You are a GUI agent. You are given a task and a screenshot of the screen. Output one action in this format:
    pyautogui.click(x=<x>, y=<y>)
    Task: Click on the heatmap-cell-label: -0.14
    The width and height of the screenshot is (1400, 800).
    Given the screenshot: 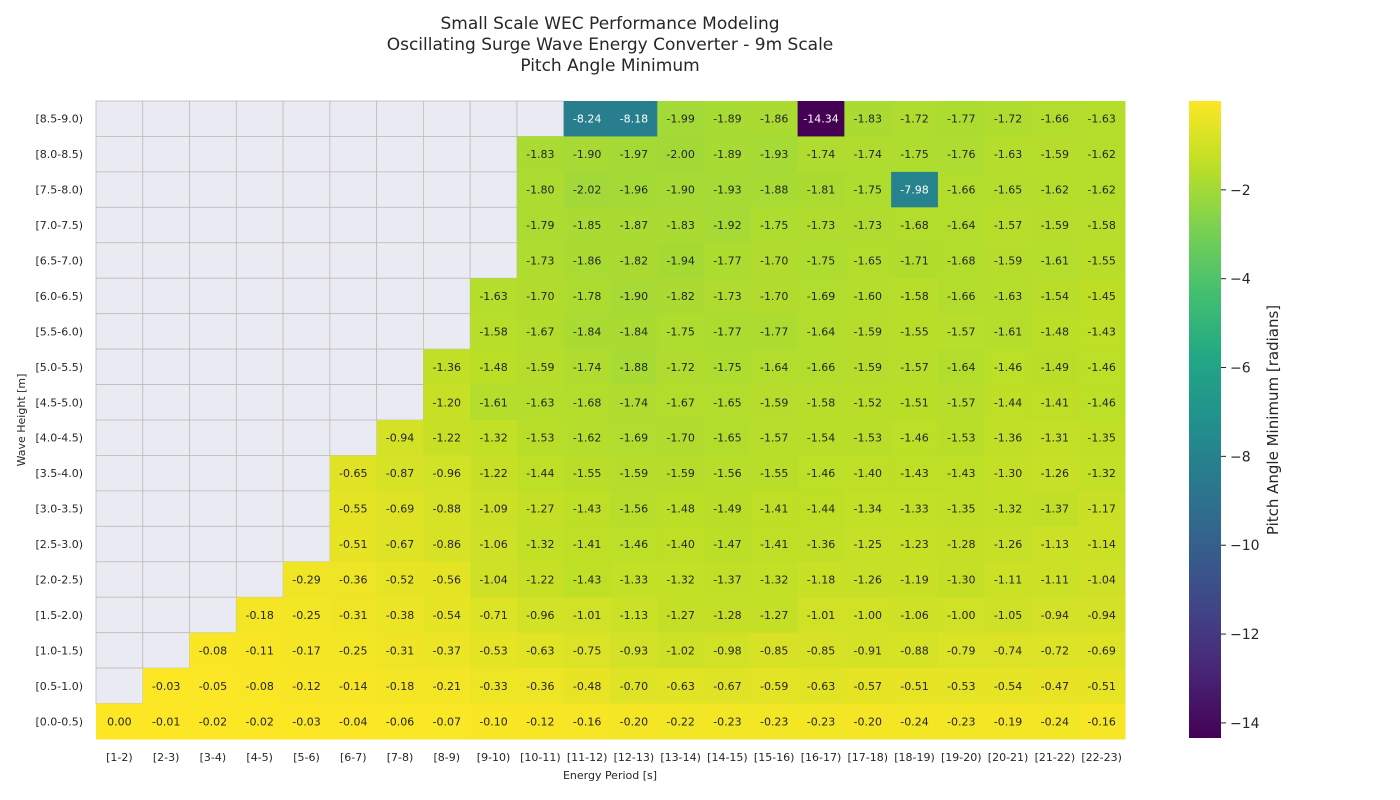 What is the action you would take?
    pyautogui.click(x=353, y=686)
    